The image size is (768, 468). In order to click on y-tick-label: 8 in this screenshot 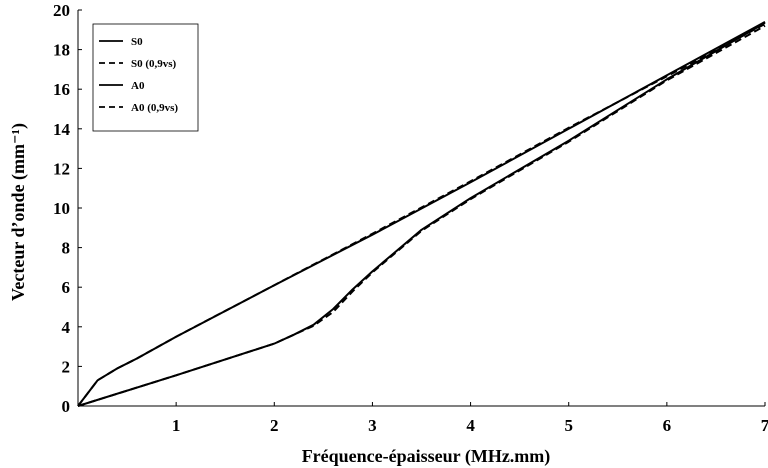, I will do `click(66, 248)`.